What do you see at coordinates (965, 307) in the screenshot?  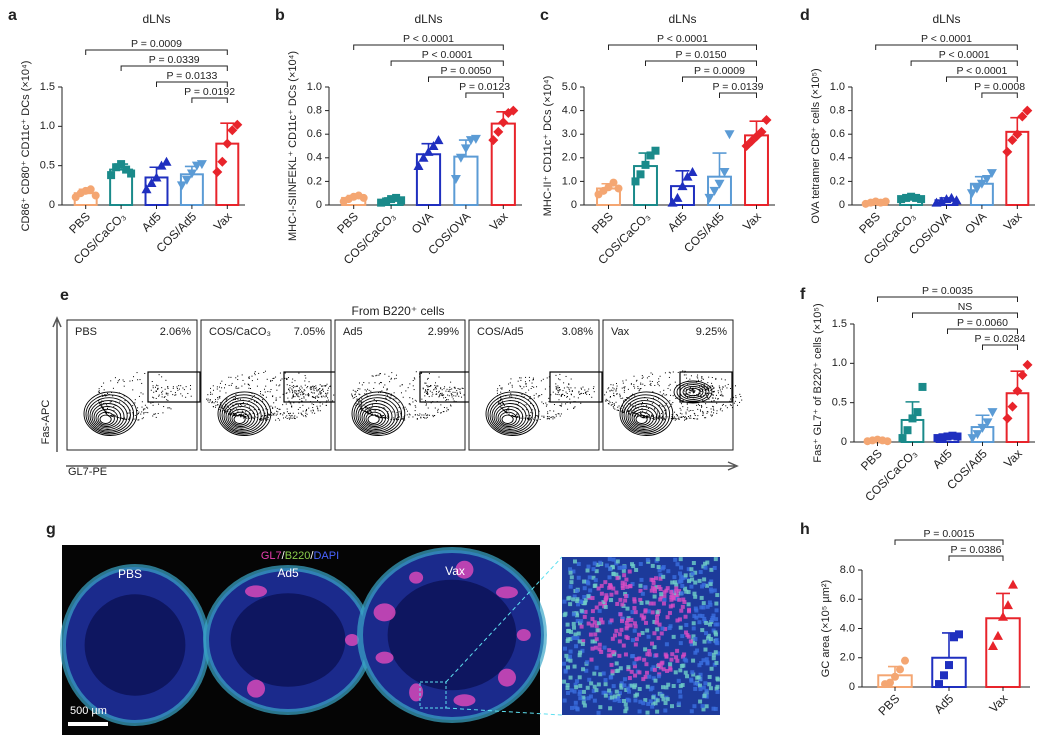 I see `significance-label: NS` at bounding box center [965, 307].